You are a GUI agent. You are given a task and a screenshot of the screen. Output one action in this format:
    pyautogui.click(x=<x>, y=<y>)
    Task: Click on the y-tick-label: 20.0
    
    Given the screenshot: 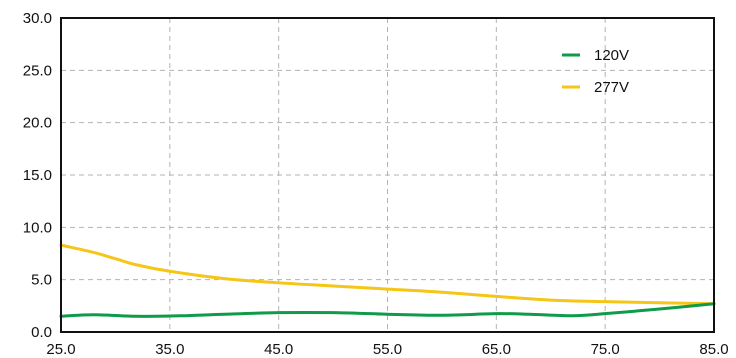 What is the action you would take?
    pyautogui.click(x=37, y=123)
    